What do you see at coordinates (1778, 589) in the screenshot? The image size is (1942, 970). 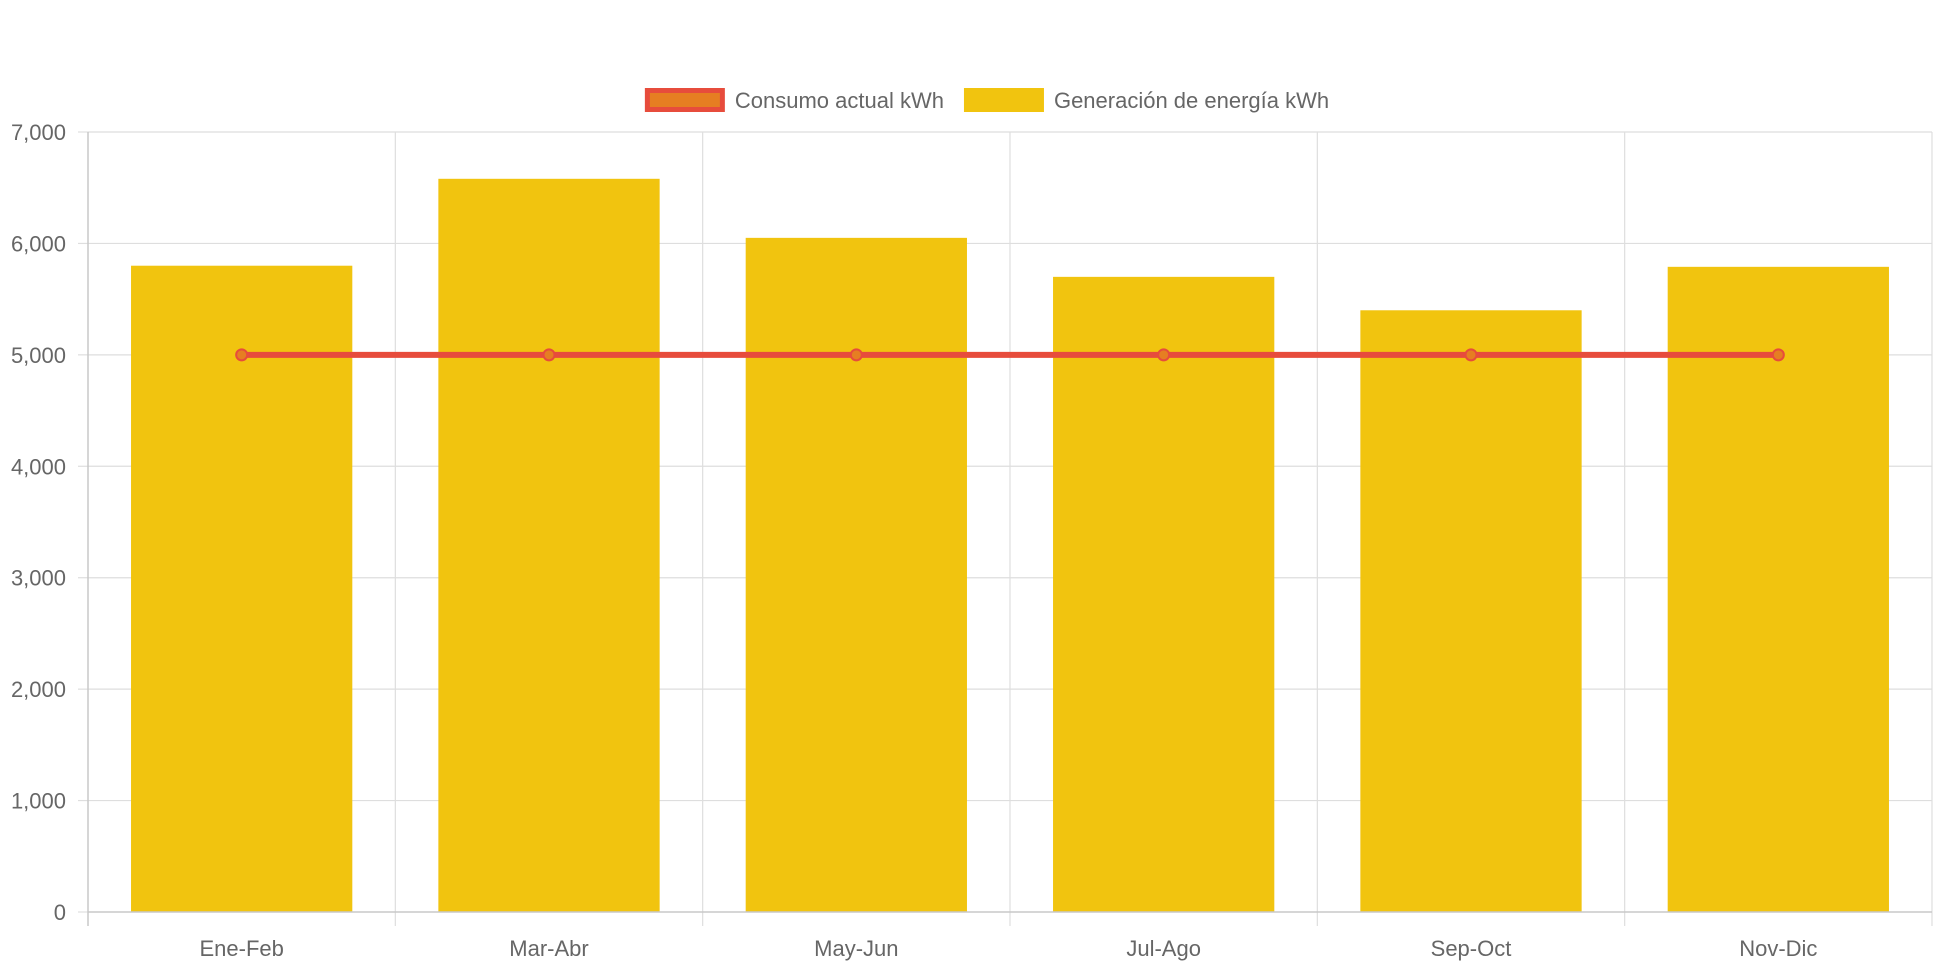 I see `bar-nov-dic` at bounding box center [1778, 589].